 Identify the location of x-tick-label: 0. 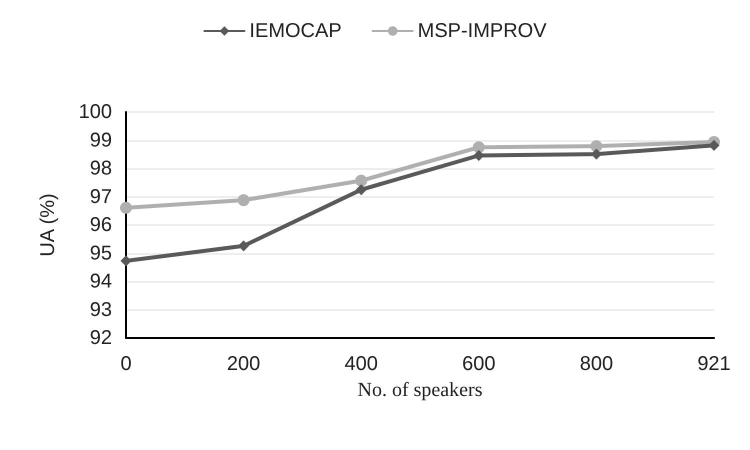
(126, 364).